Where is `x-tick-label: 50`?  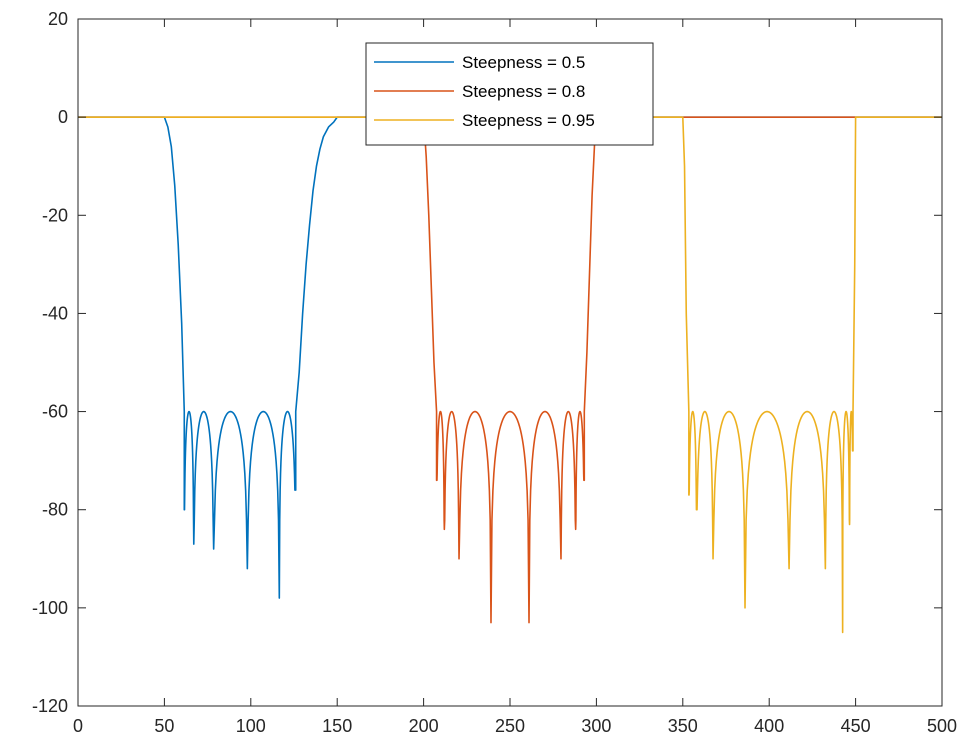 x-tick-label: 50 is located at coordinates (164, 726).